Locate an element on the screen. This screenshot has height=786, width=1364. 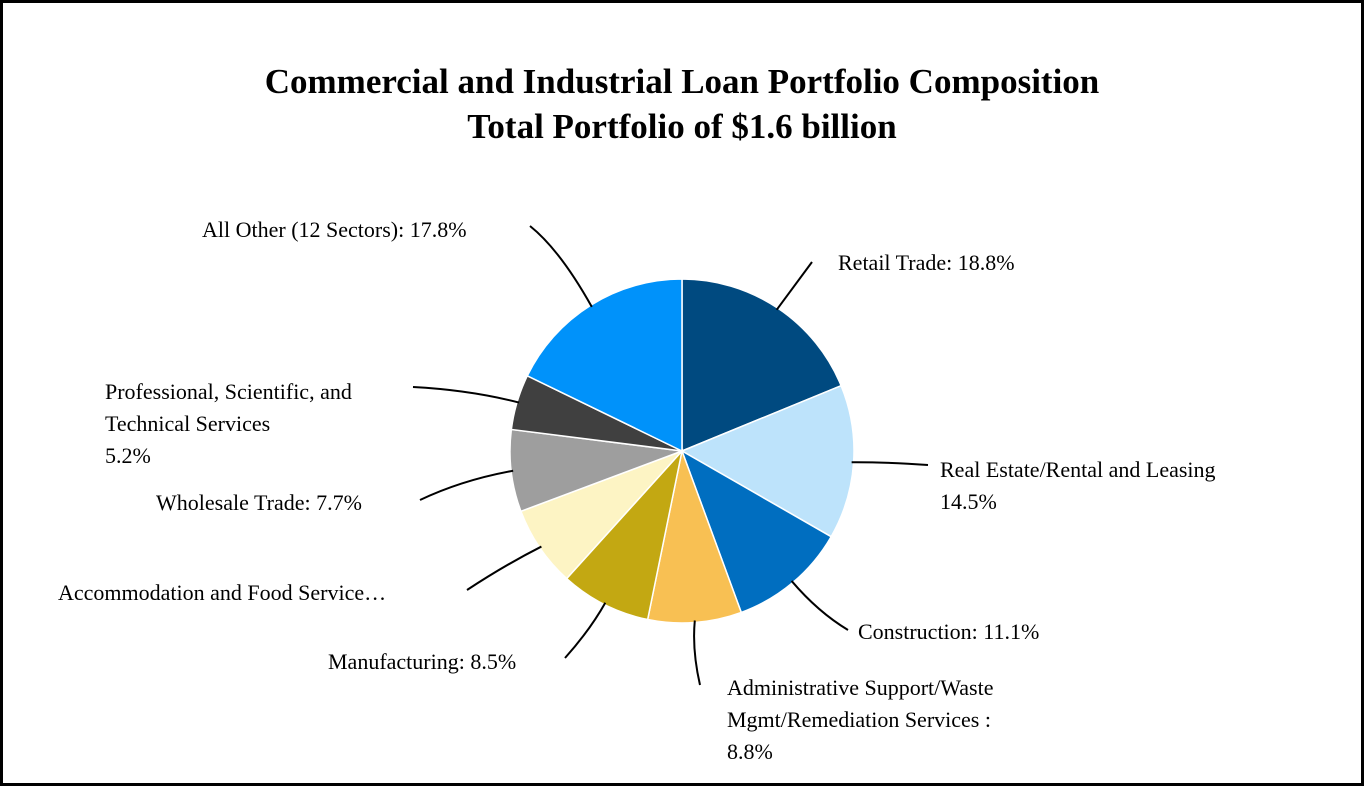
slice-label-2: Real Estate/Rental and Leasing 14.5% is located at coordinates (1078, 485).